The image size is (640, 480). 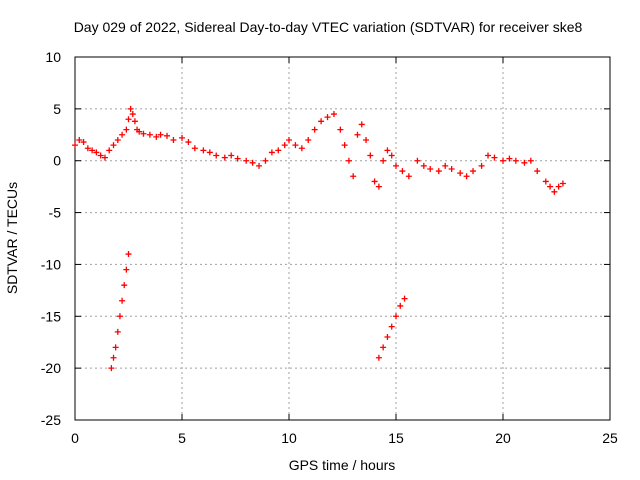 What do you see at coordinates (51, 264) in the screenshot?
I see `y-tick-label: -10` at bounding box center [51, 264].